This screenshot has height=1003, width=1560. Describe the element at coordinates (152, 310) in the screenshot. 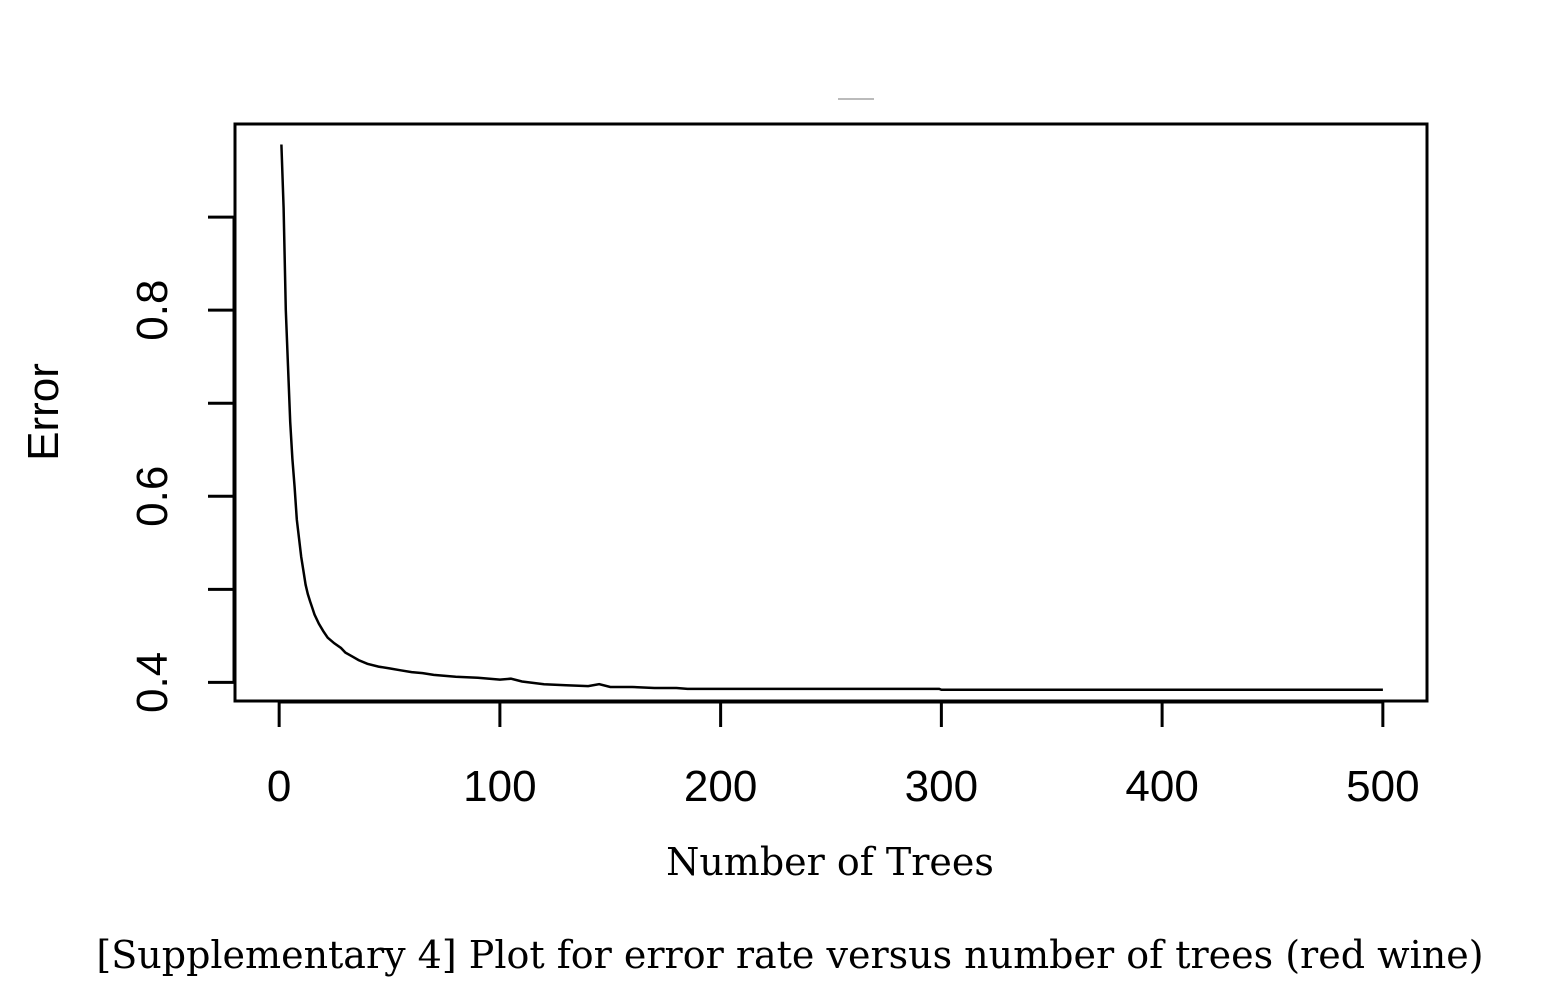

I see `y-tick-label: 0.8` at that location.